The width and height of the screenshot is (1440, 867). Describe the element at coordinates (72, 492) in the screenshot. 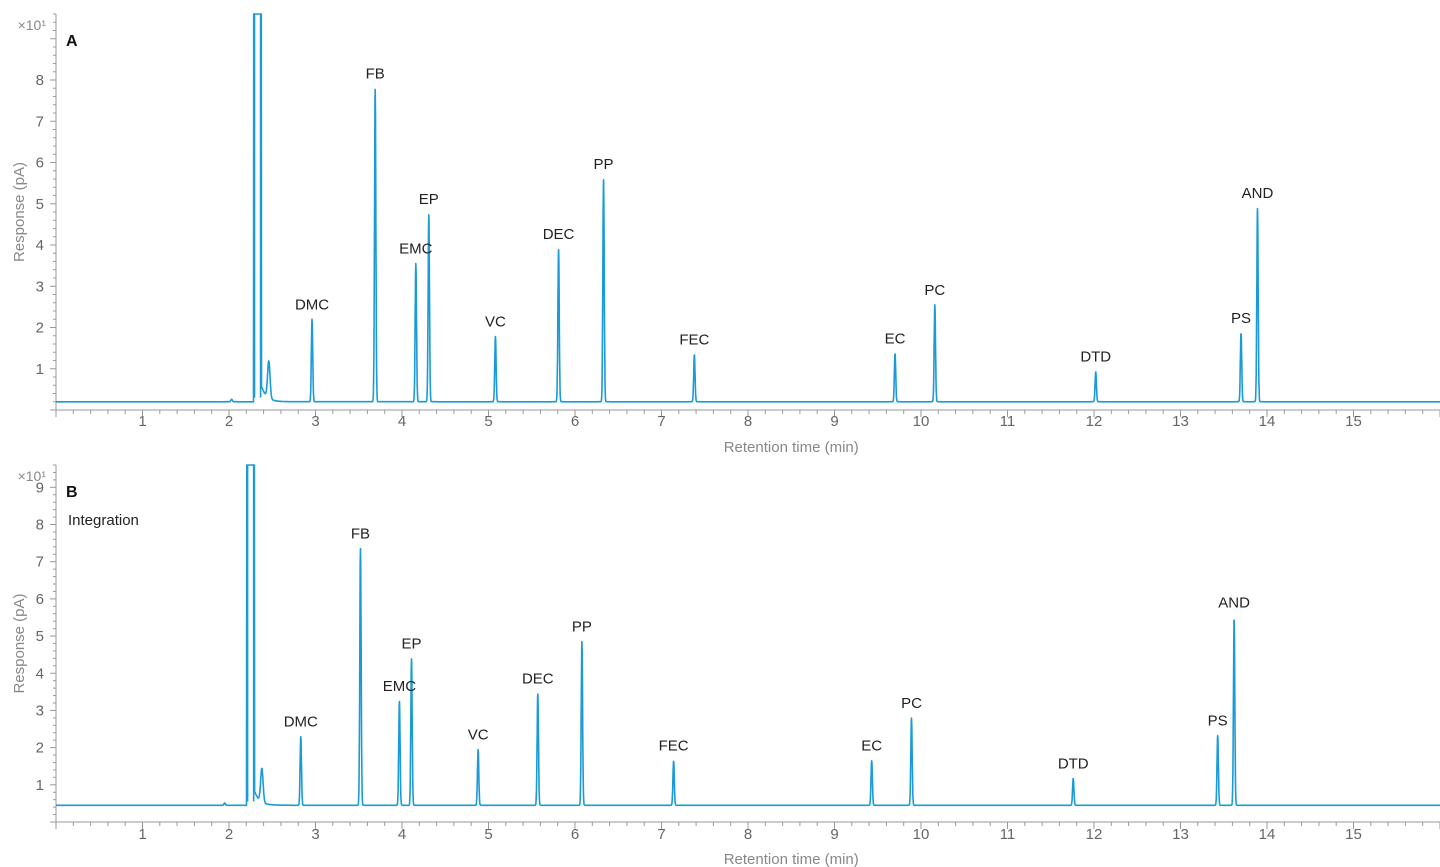

I see `panel-label: B` at that location.